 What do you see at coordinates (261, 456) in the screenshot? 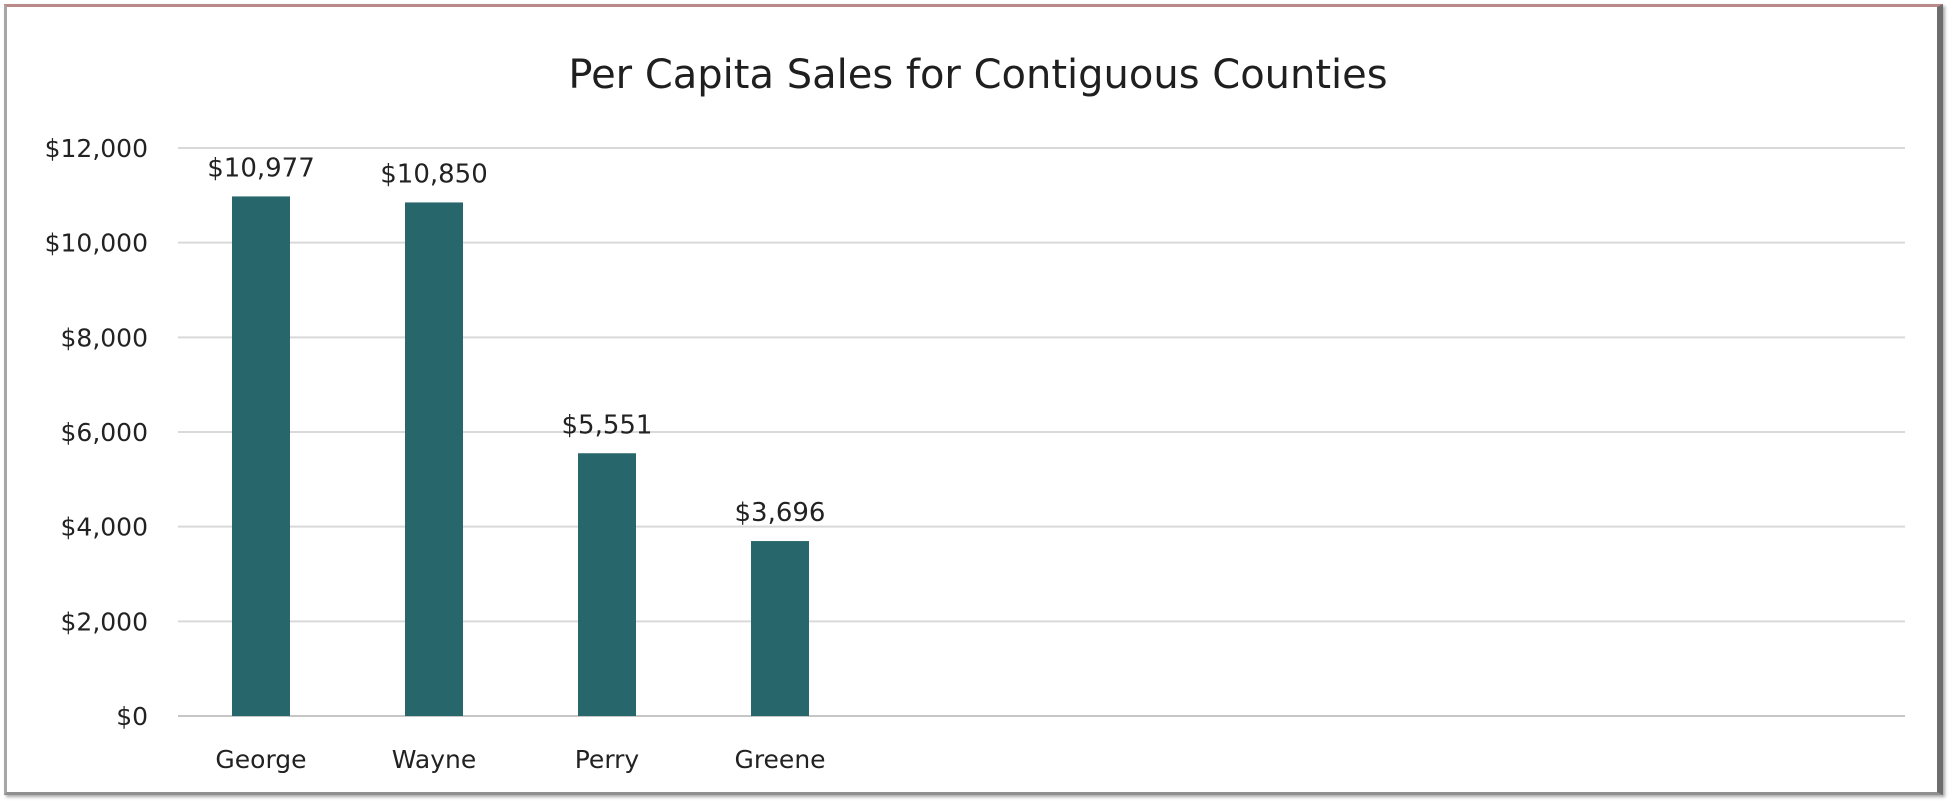
I see `bar-george` at bounding box center [261, 456].